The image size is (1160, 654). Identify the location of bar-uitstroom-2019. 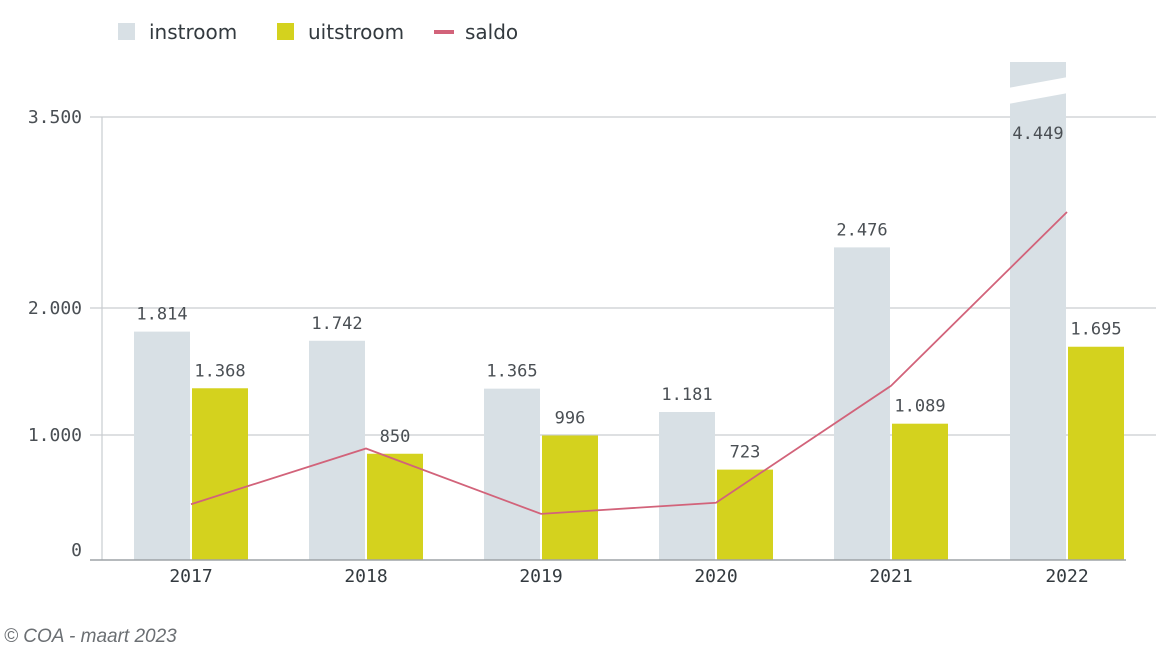
(570, 497).